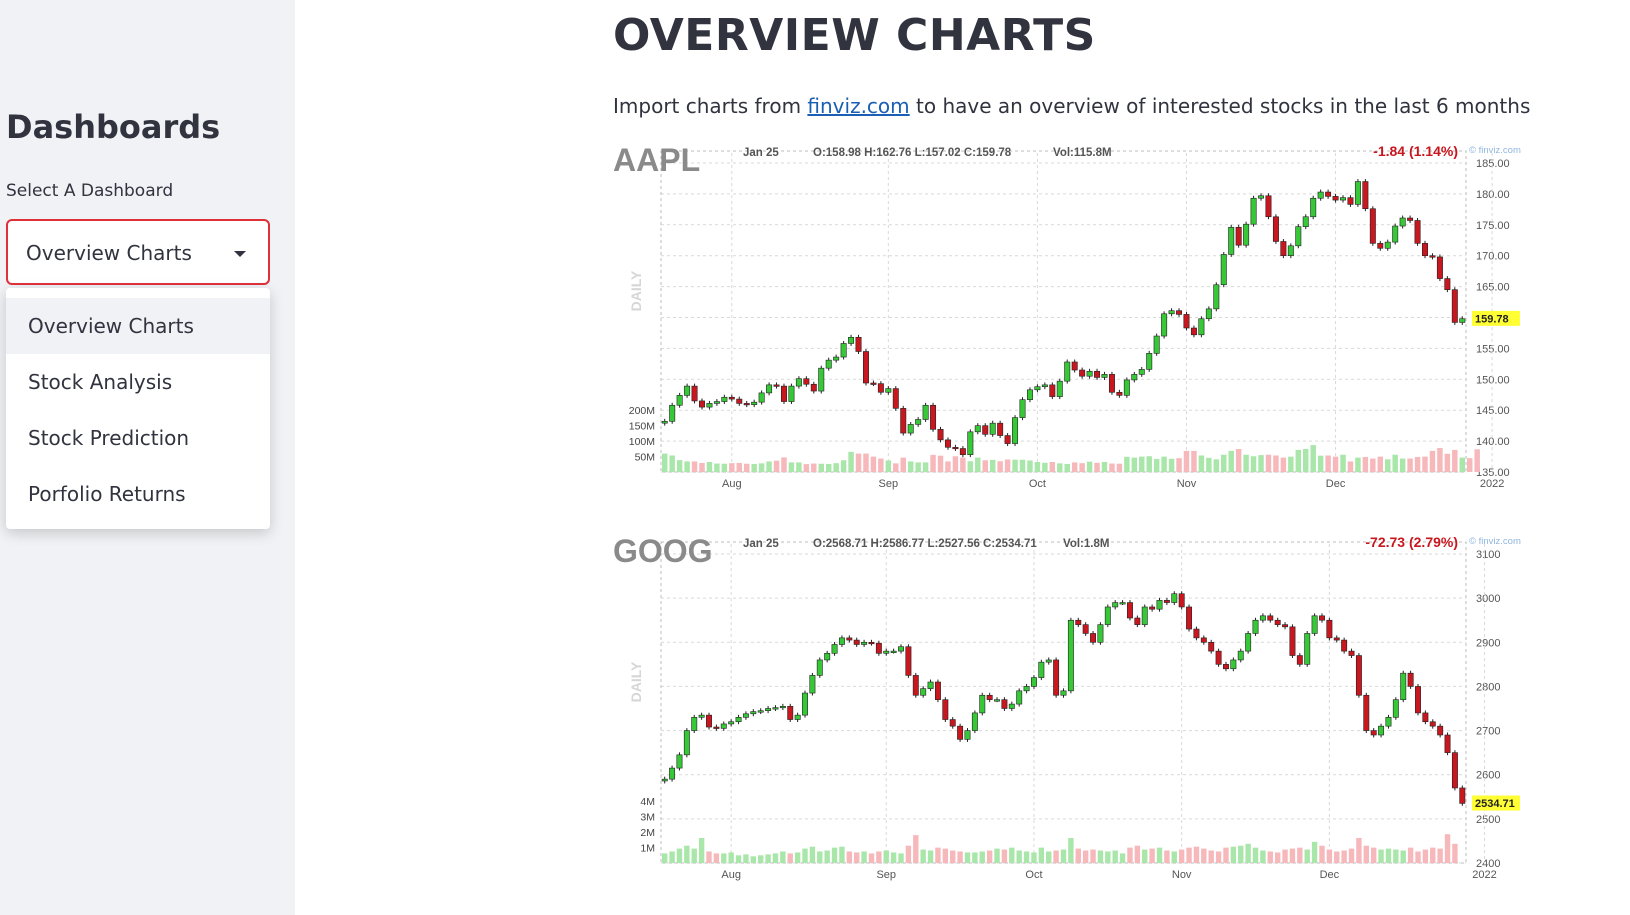  Describe the element at coordinates (138, 252) in the screenshot. I see `dashboard-select: Overview Charts` at that location.